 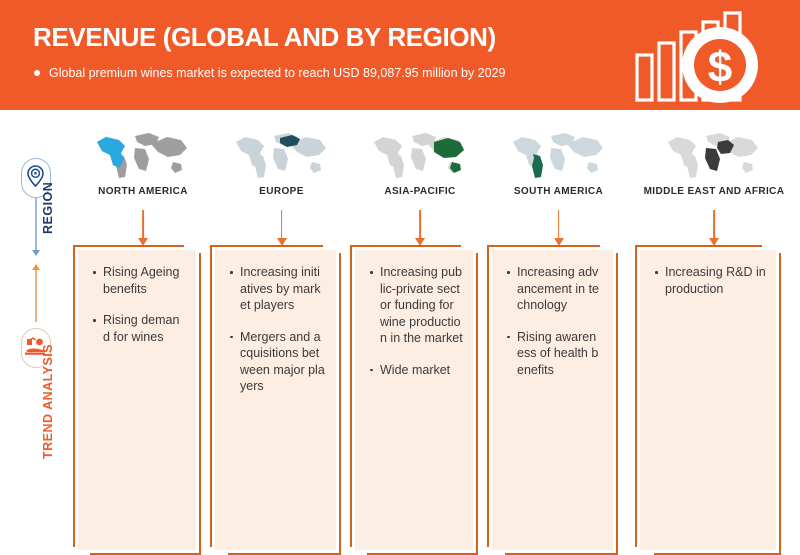 What do you see at coordinates (277, 289) in the screenshot?
I see `trend-bullet-item: Increasing initiatives by market players` at bounding box center [277, 289].